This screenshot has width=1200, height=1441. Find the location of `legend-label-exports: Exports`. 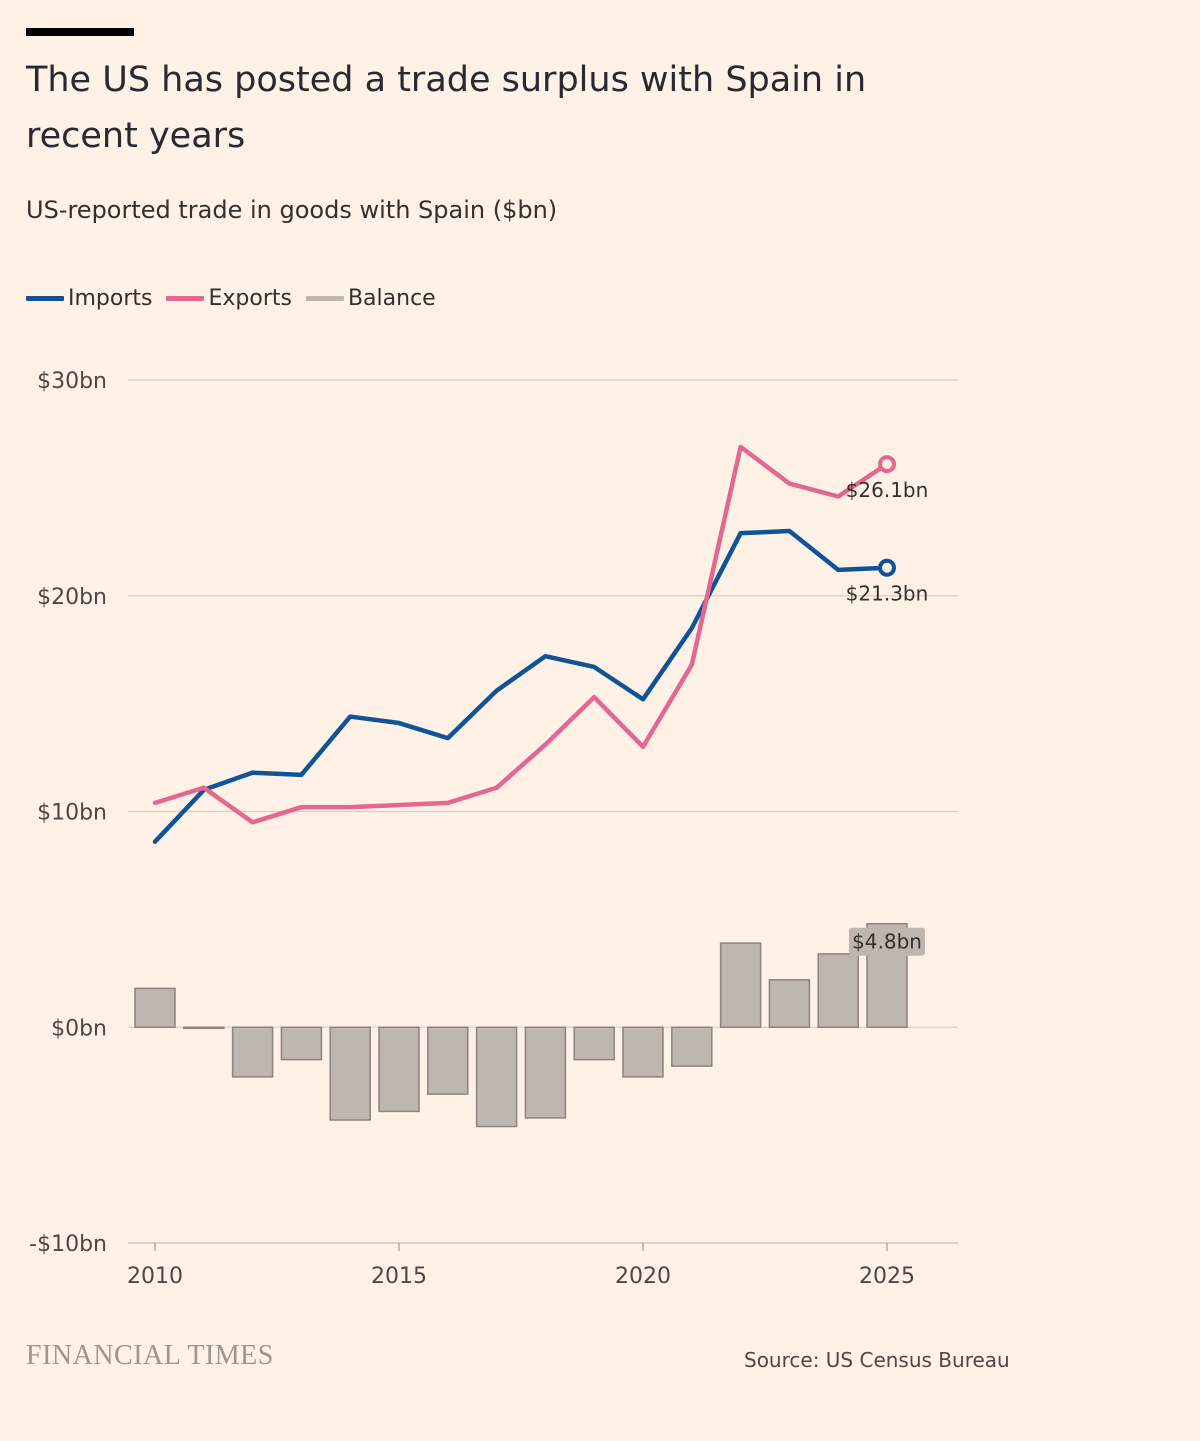

legend-label-exports: Exports is located at coordinates (250, 298).